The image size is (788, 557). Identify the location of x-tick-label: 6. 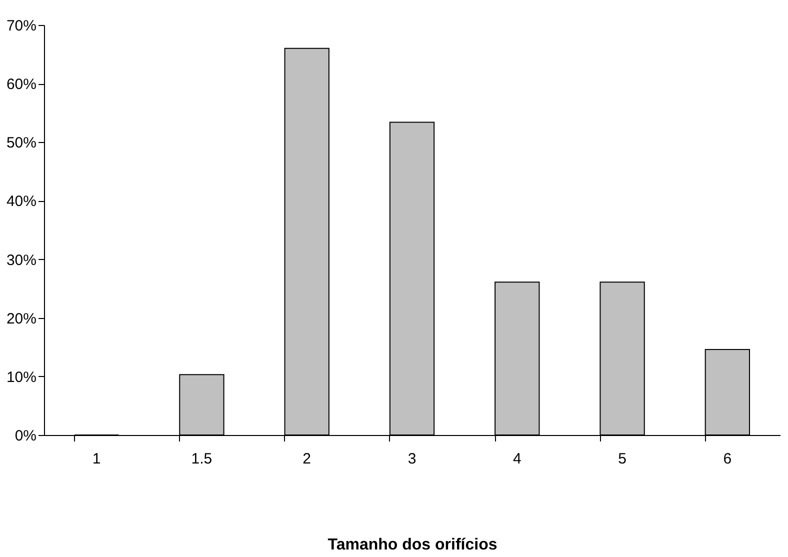
(727, 459).